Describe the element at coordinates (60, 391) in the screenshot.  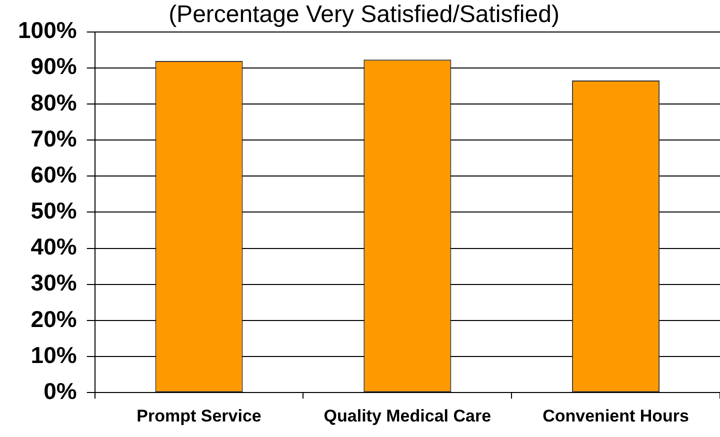
I see `y-tick-label: 0%` at that location.